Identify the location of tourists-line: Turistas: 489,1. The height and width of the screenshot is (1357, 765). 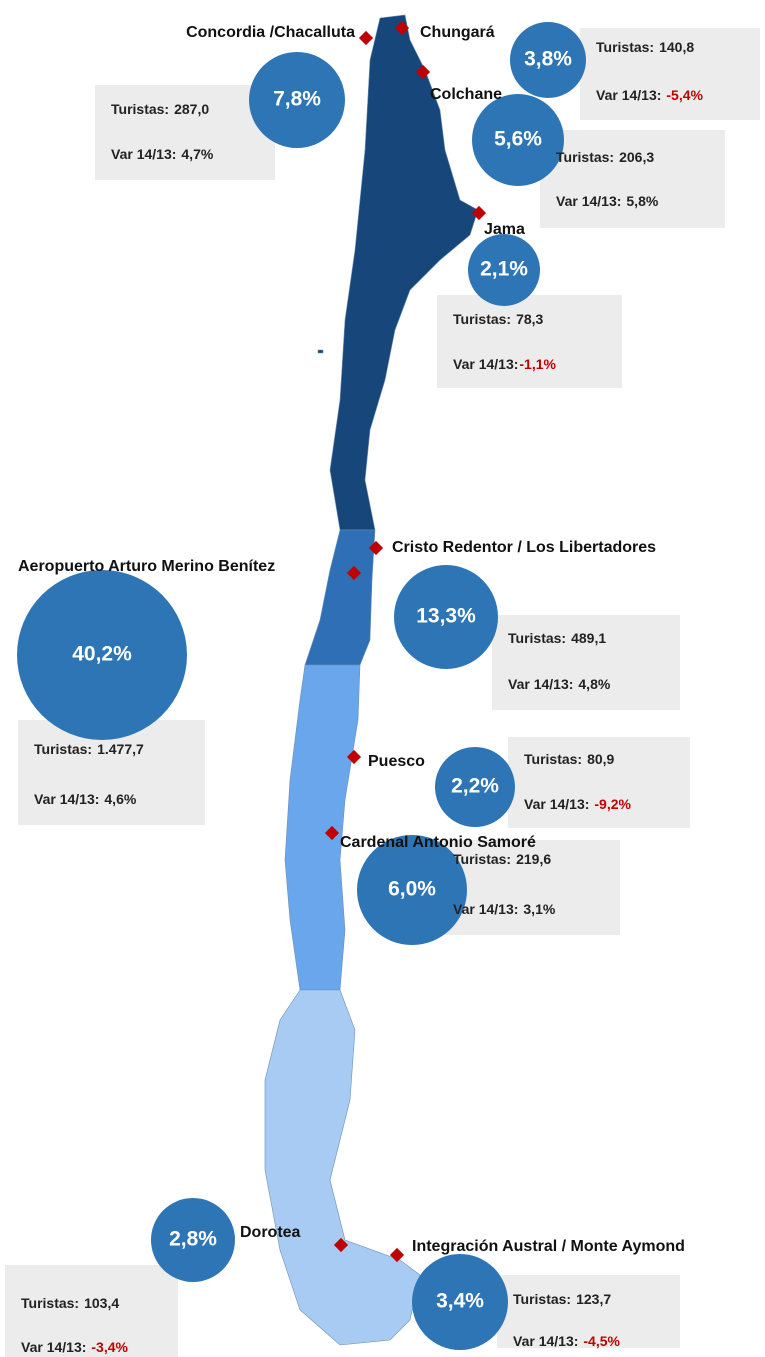
(557, 638).